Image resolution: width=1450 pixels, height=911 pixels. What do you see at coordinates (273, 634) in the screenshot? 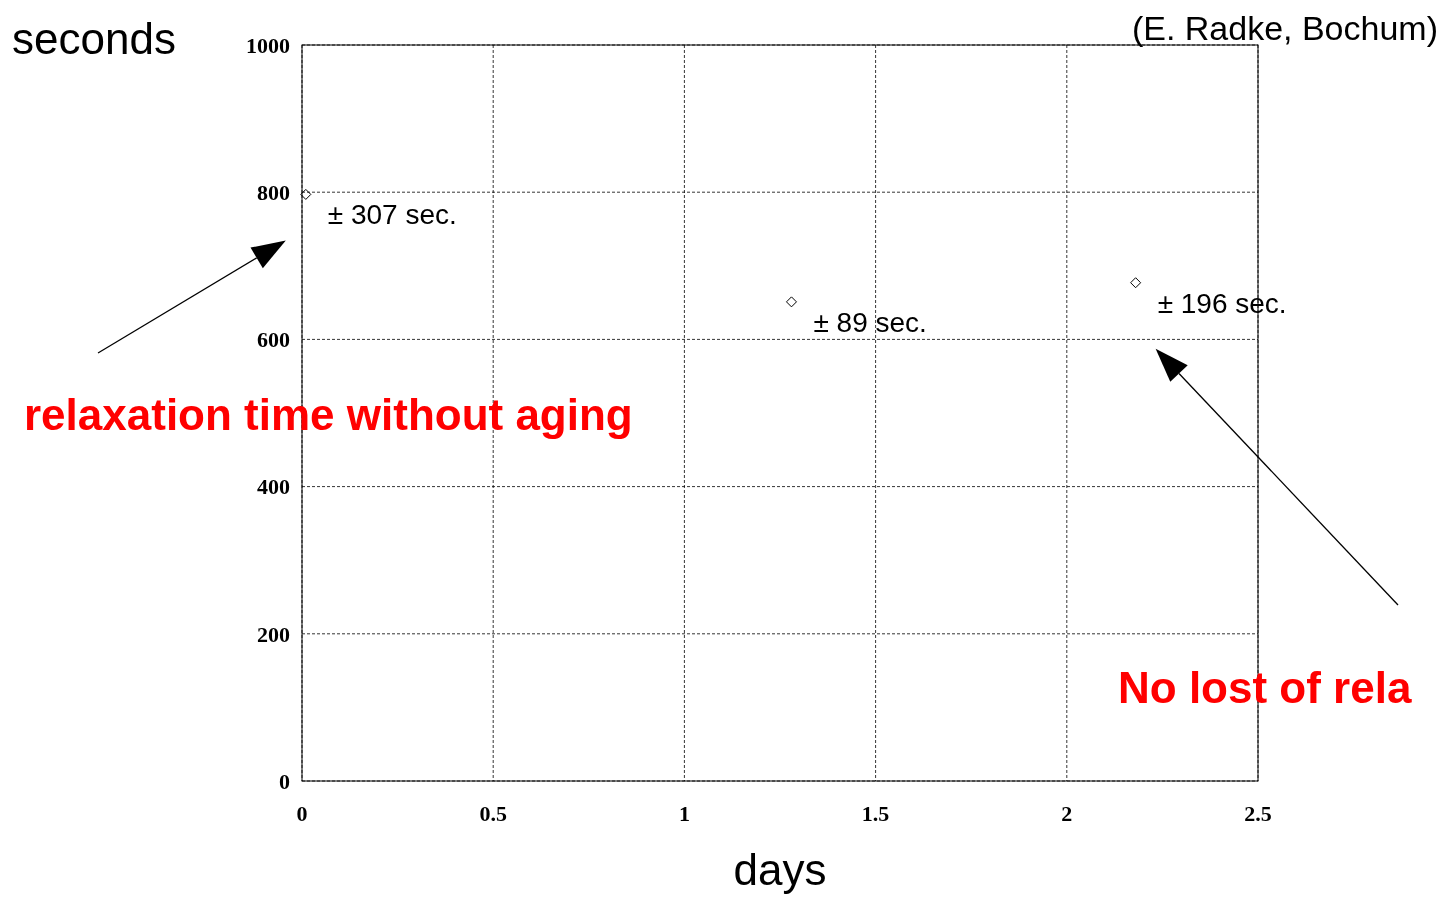
I see `y-tick-label: 200` at bounding box center [273, 634].